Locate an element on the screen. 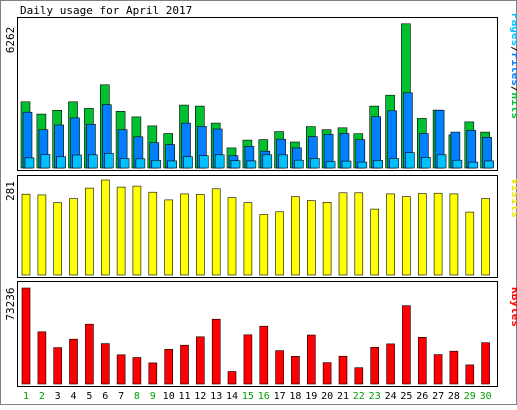  day-label: 9 is located at coordinates (153, 396).